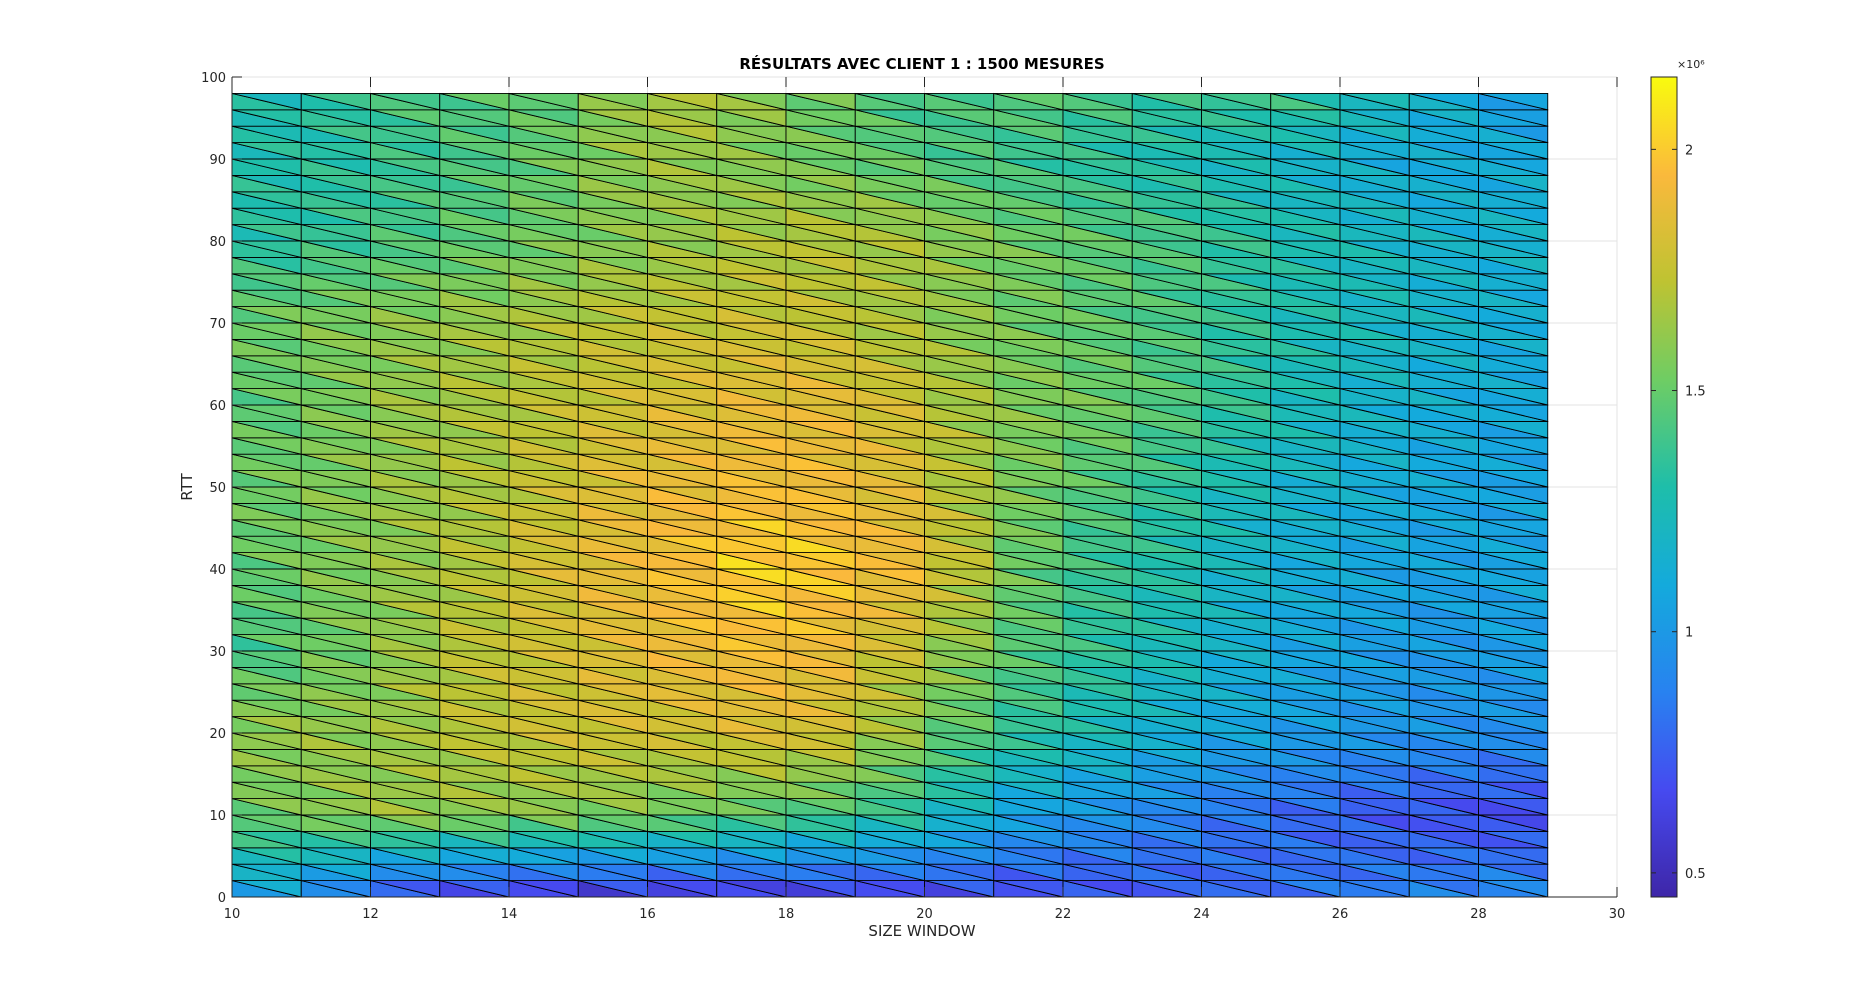  Describe the element at coordinates (217, 160) in the screenshot. I see `y-tick-label: 90` at that location.